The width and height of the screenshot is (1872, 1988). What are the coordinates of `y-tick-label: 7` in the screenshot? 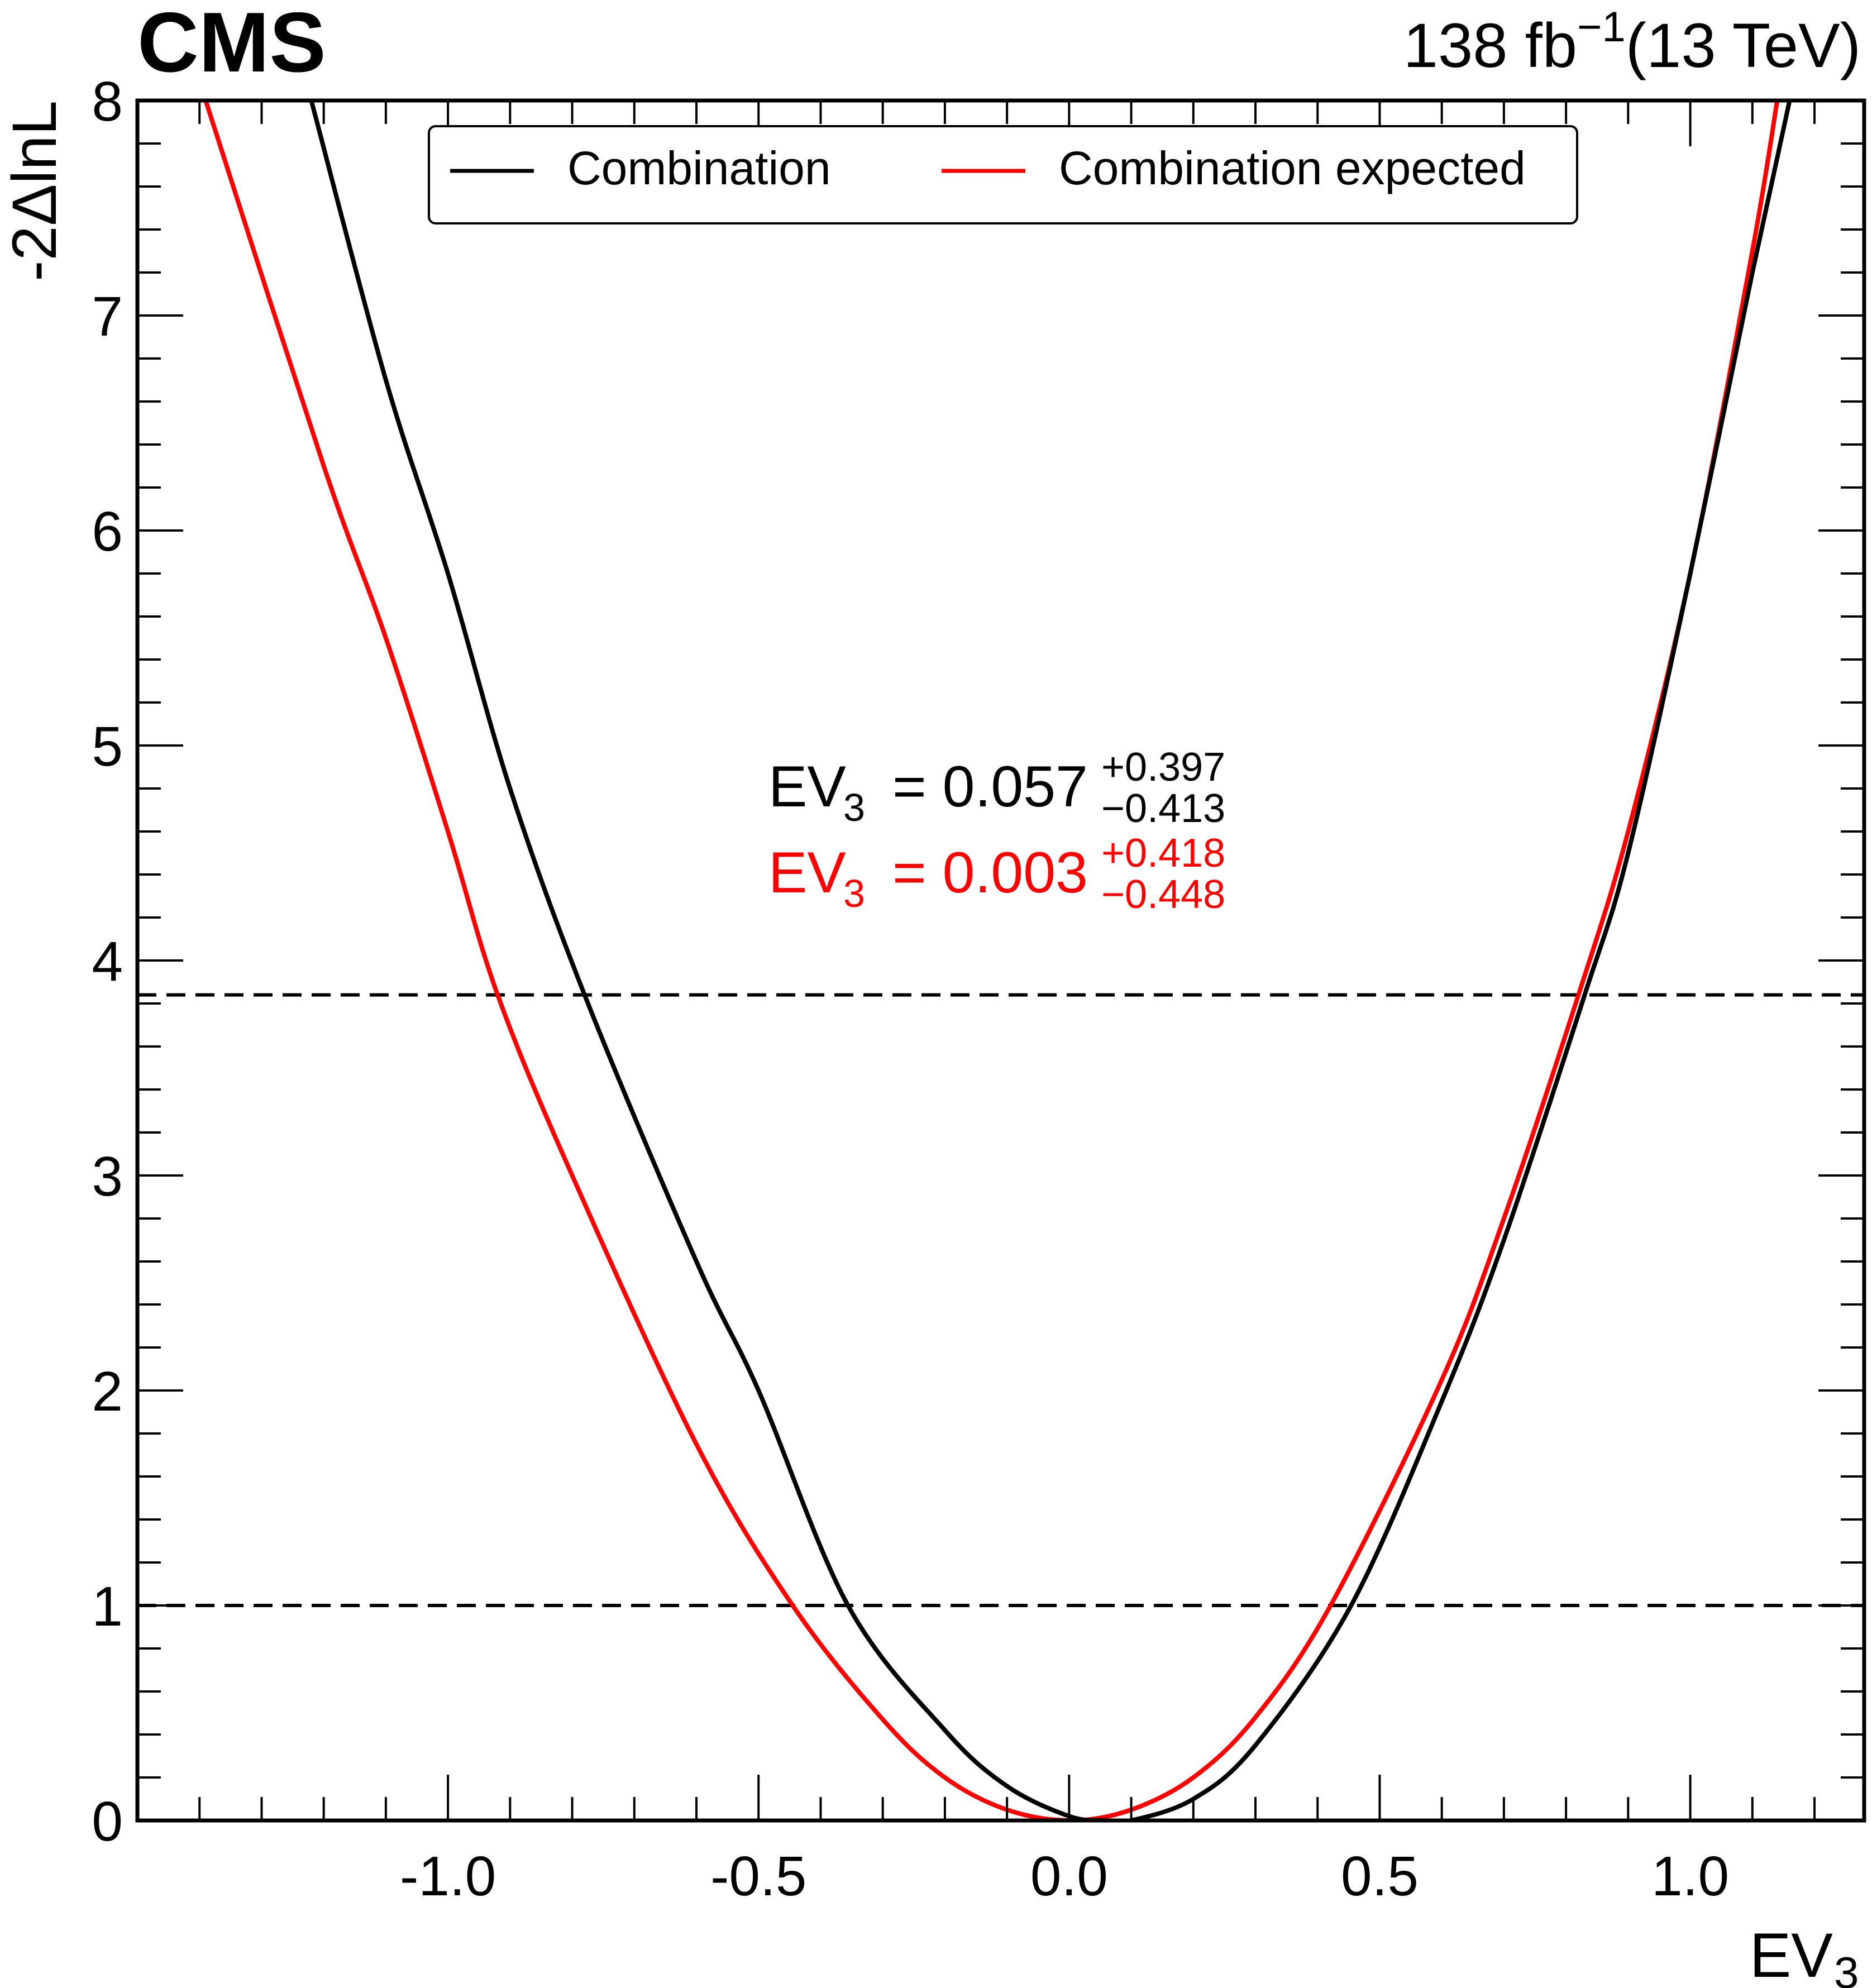 It's located at (108, 316).